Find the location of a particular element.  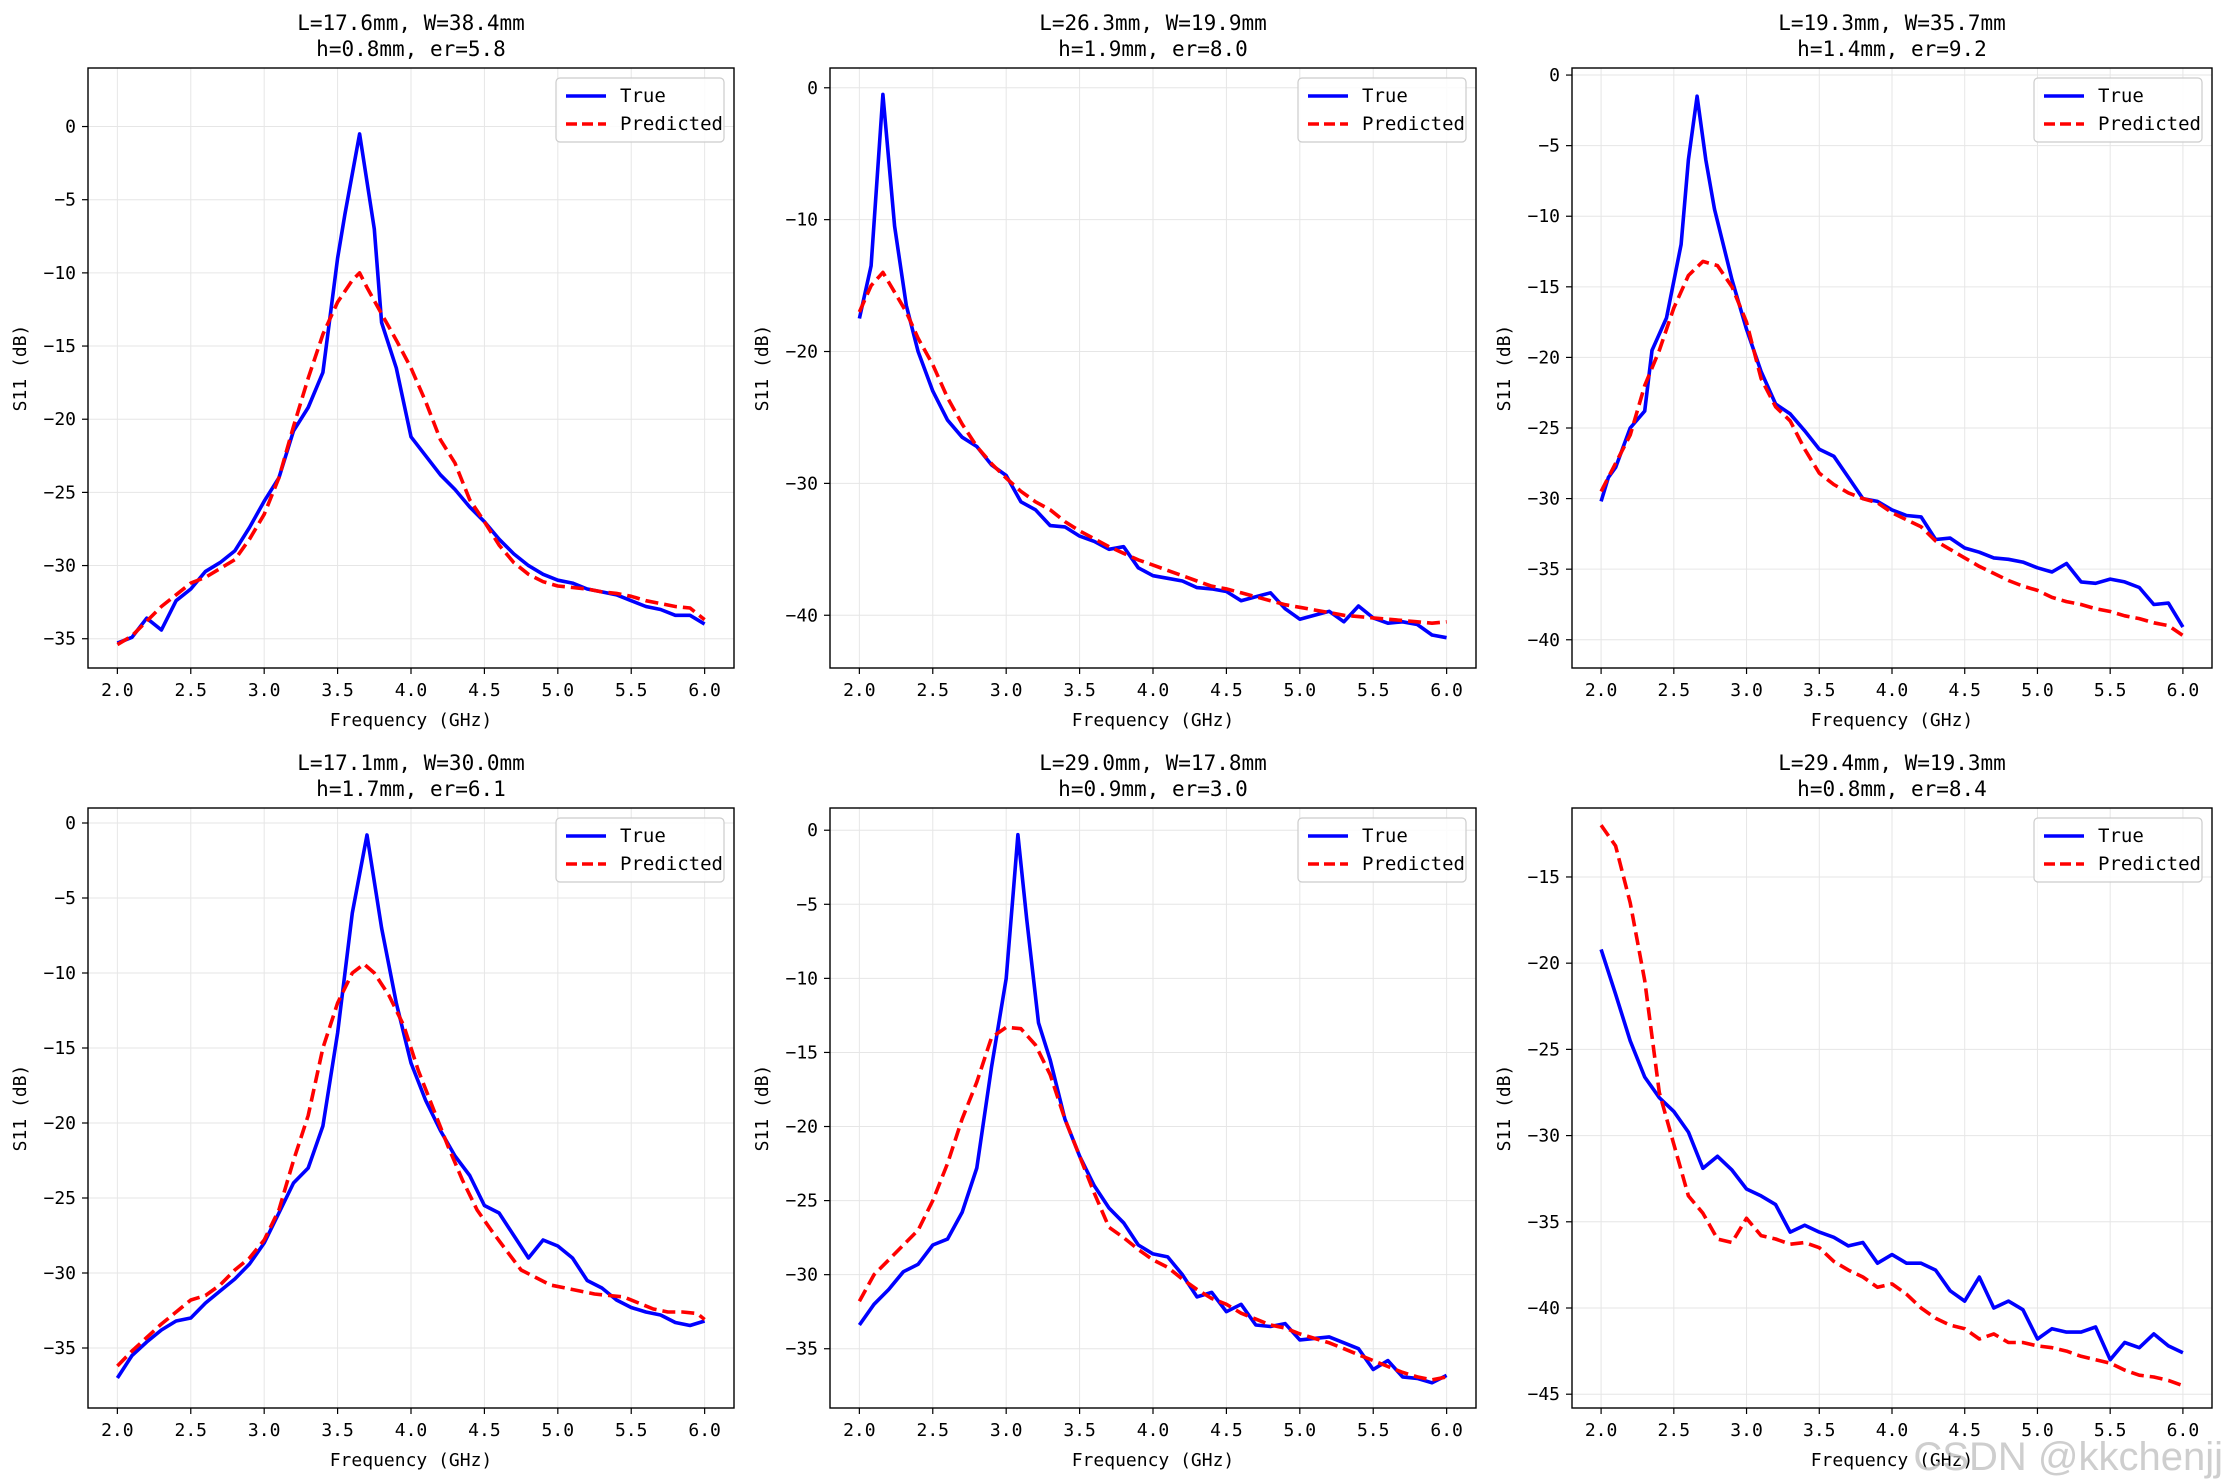

chart-title-line-1: L=17.1mm, W=30.0mm is located at coordinates (411, 763).